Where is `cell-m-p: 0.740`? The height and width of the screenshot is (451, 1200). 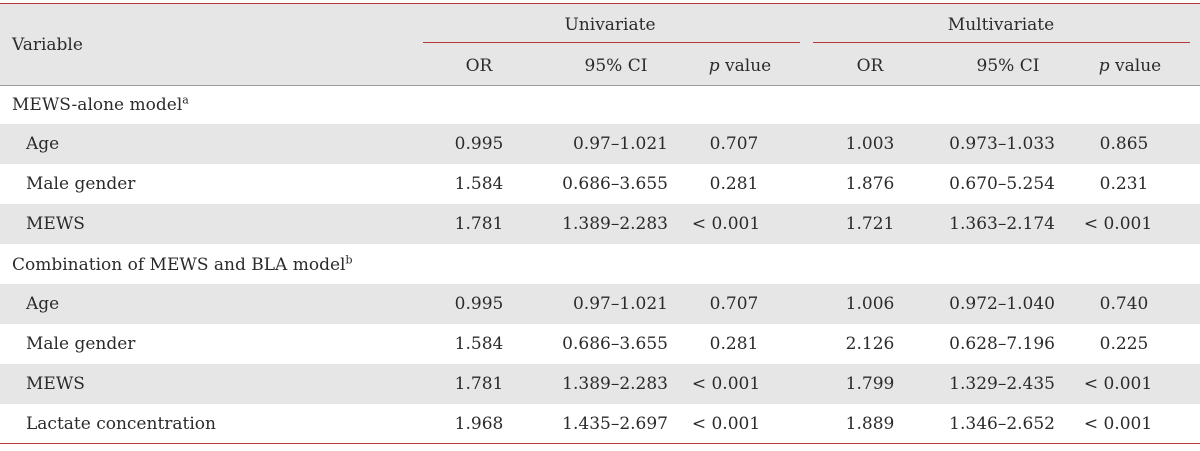
cell-m-p: 0.740 is located at coordinates (1124, 304).